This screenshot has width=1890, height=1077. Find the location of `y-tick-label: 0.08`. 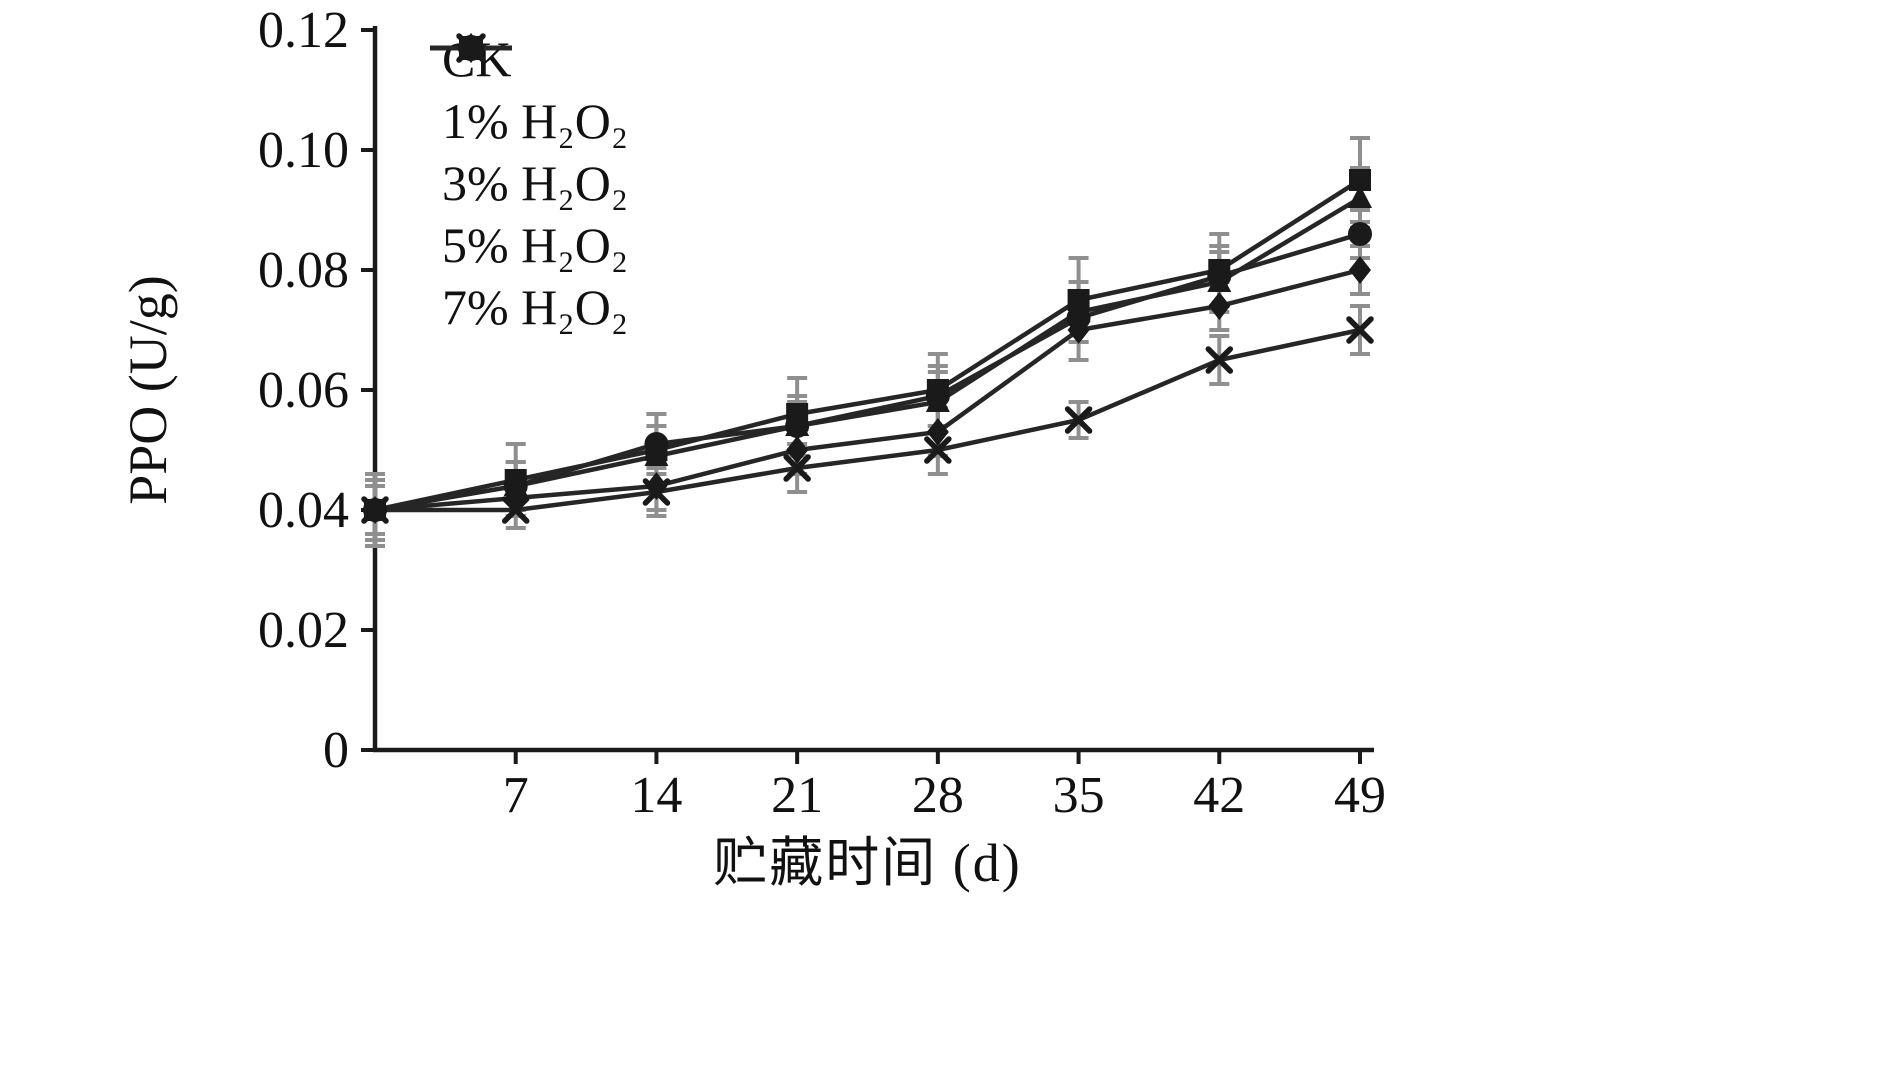

y-tick-label: 0.08 is located at coordinates (303, 270).